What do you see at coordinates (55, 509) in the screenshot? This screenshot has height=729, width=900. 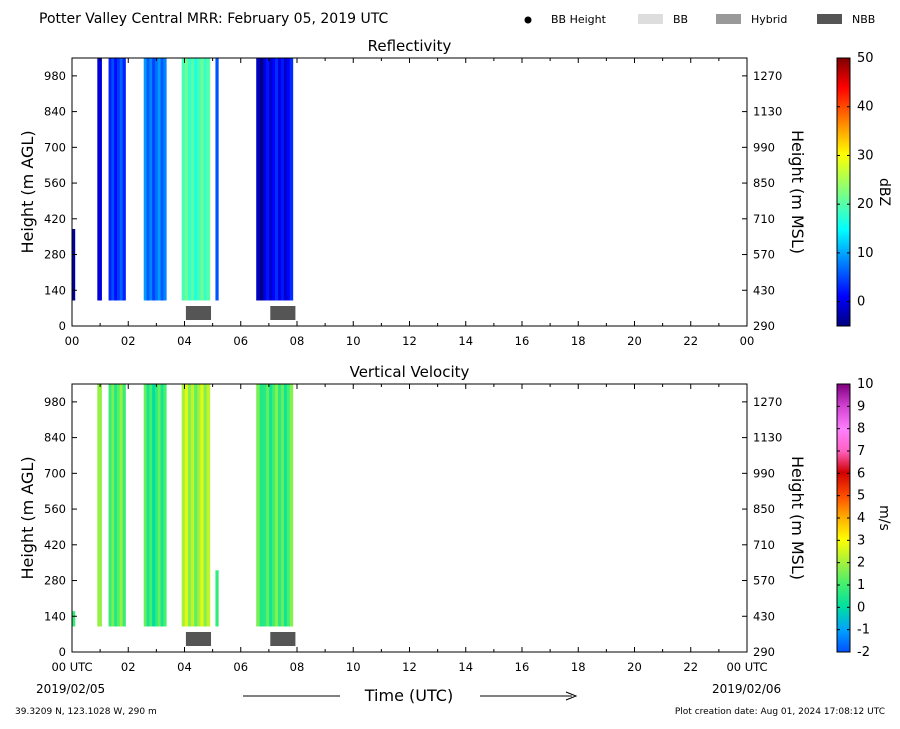 I see `y-tick-label: 560` at bounding box center [55, 509].